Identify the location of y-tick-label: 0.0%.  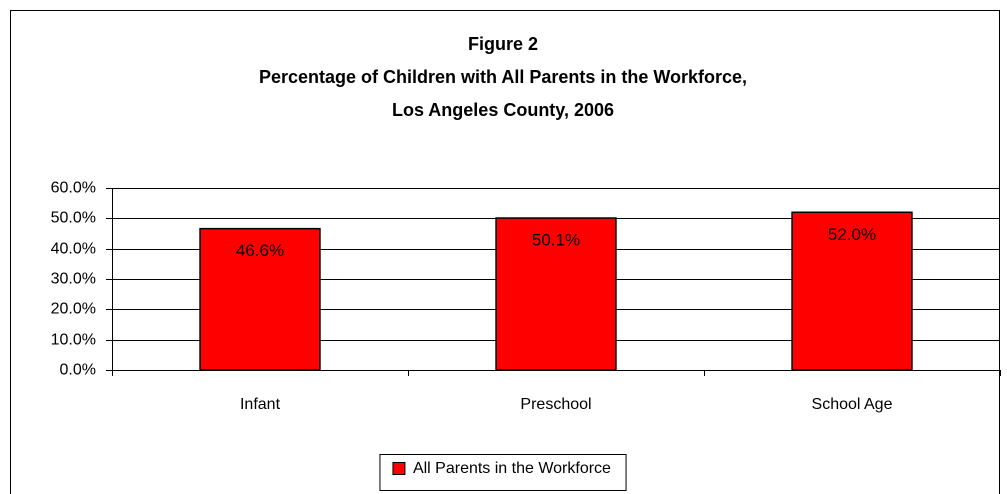
(78, 370).